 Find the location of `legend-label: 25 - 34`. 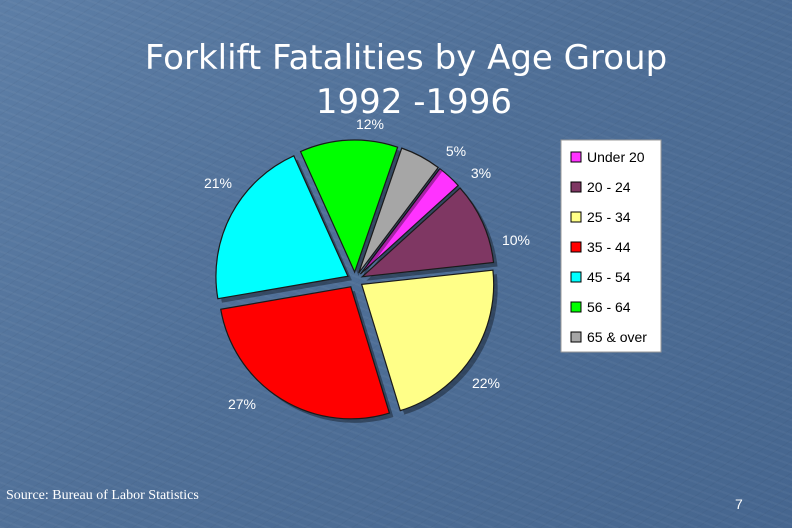

legend-label: 25 - 34 is located at coordinates (609, 217).